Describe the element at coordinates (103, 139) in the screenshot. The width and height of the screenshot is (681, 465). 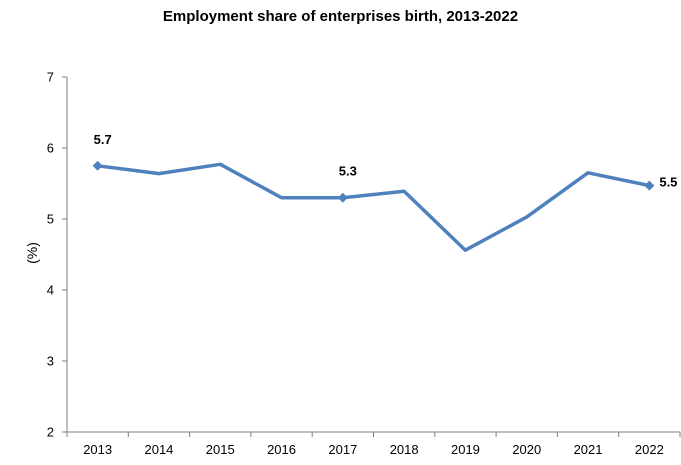
I see `data-label: 5.7` at that location.